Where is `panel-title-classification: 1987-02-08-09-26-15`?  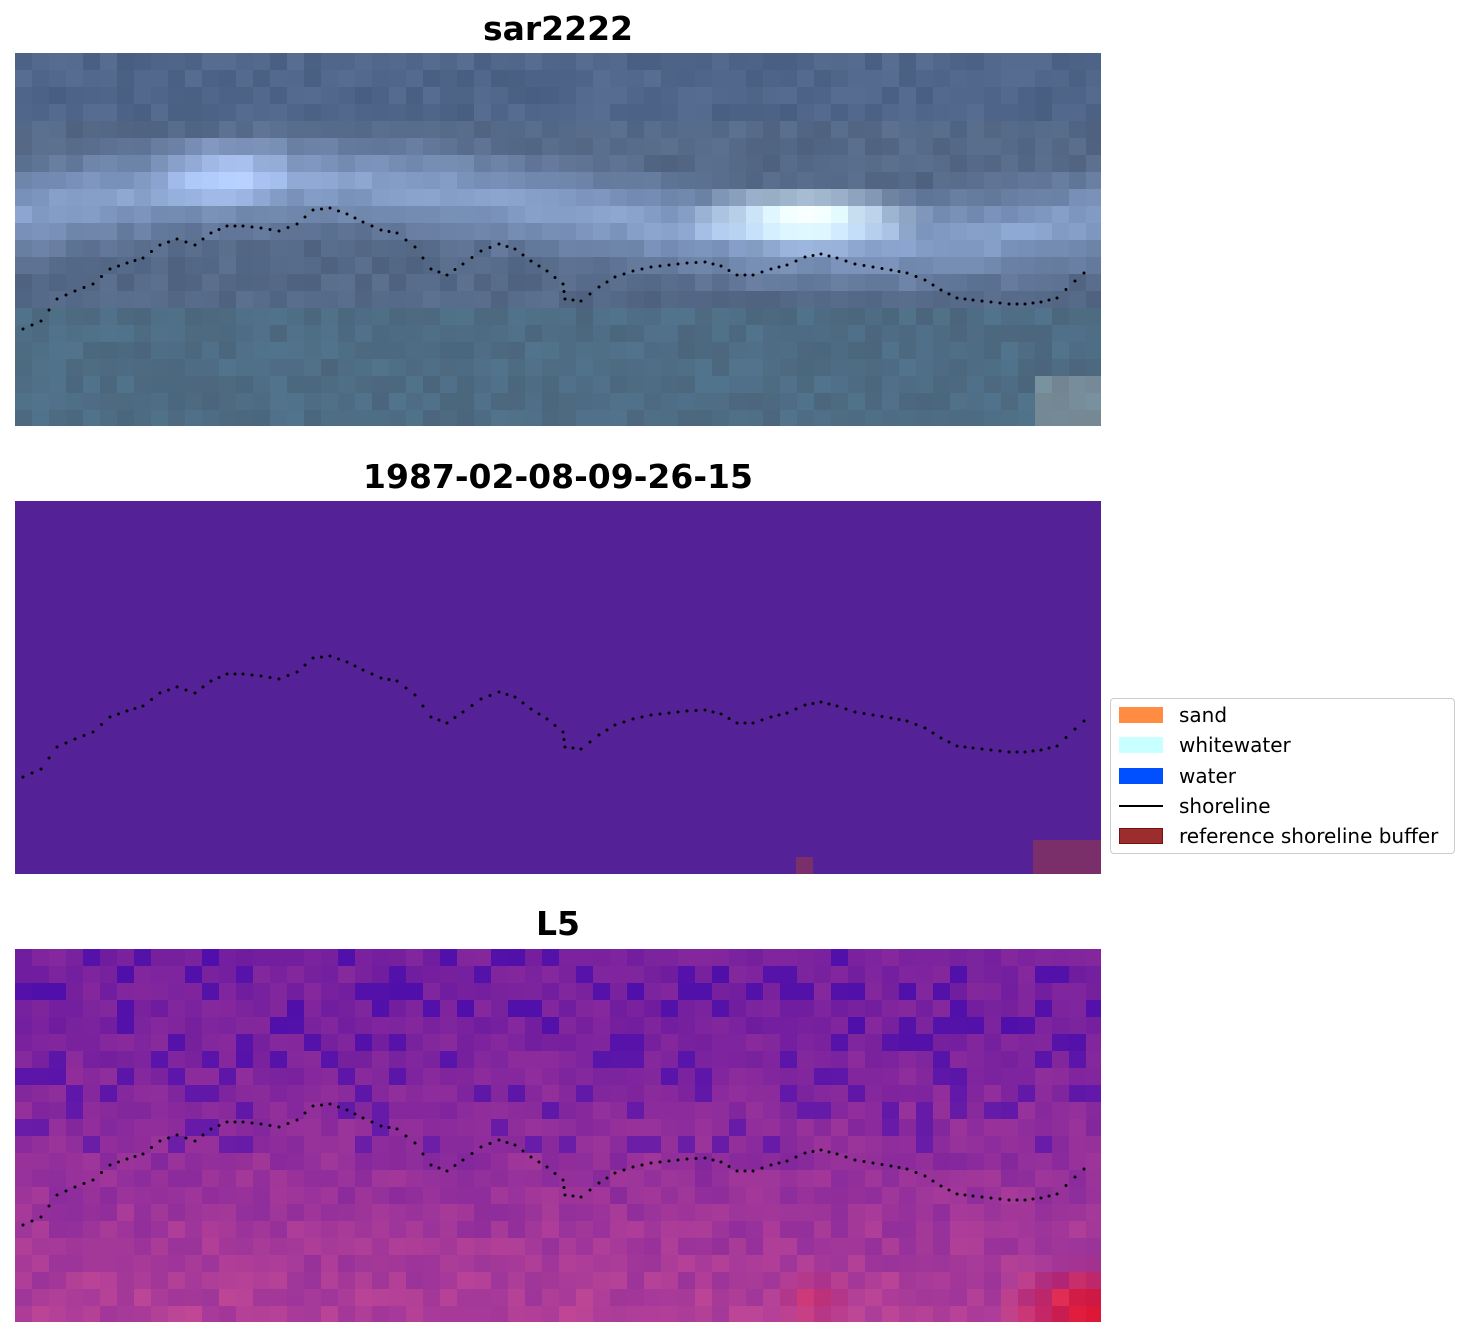
panel-title-classification: 1987-02-08-09-26-15 is located at coordinates (558, 476).